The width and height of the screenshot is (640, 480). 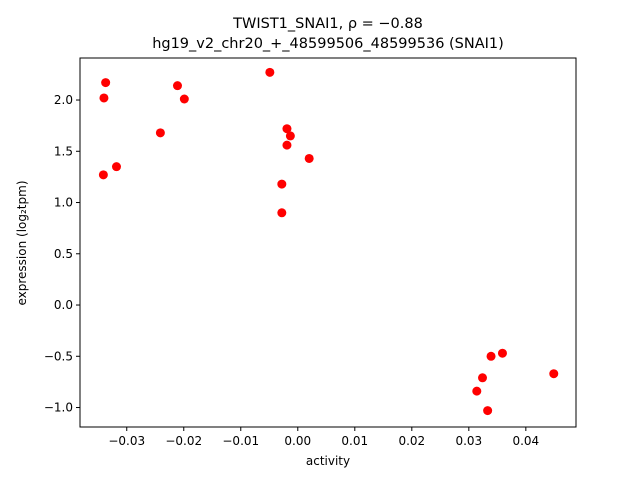 I want to click on y-tick-label: −0.5, so click(x=58, y=356).